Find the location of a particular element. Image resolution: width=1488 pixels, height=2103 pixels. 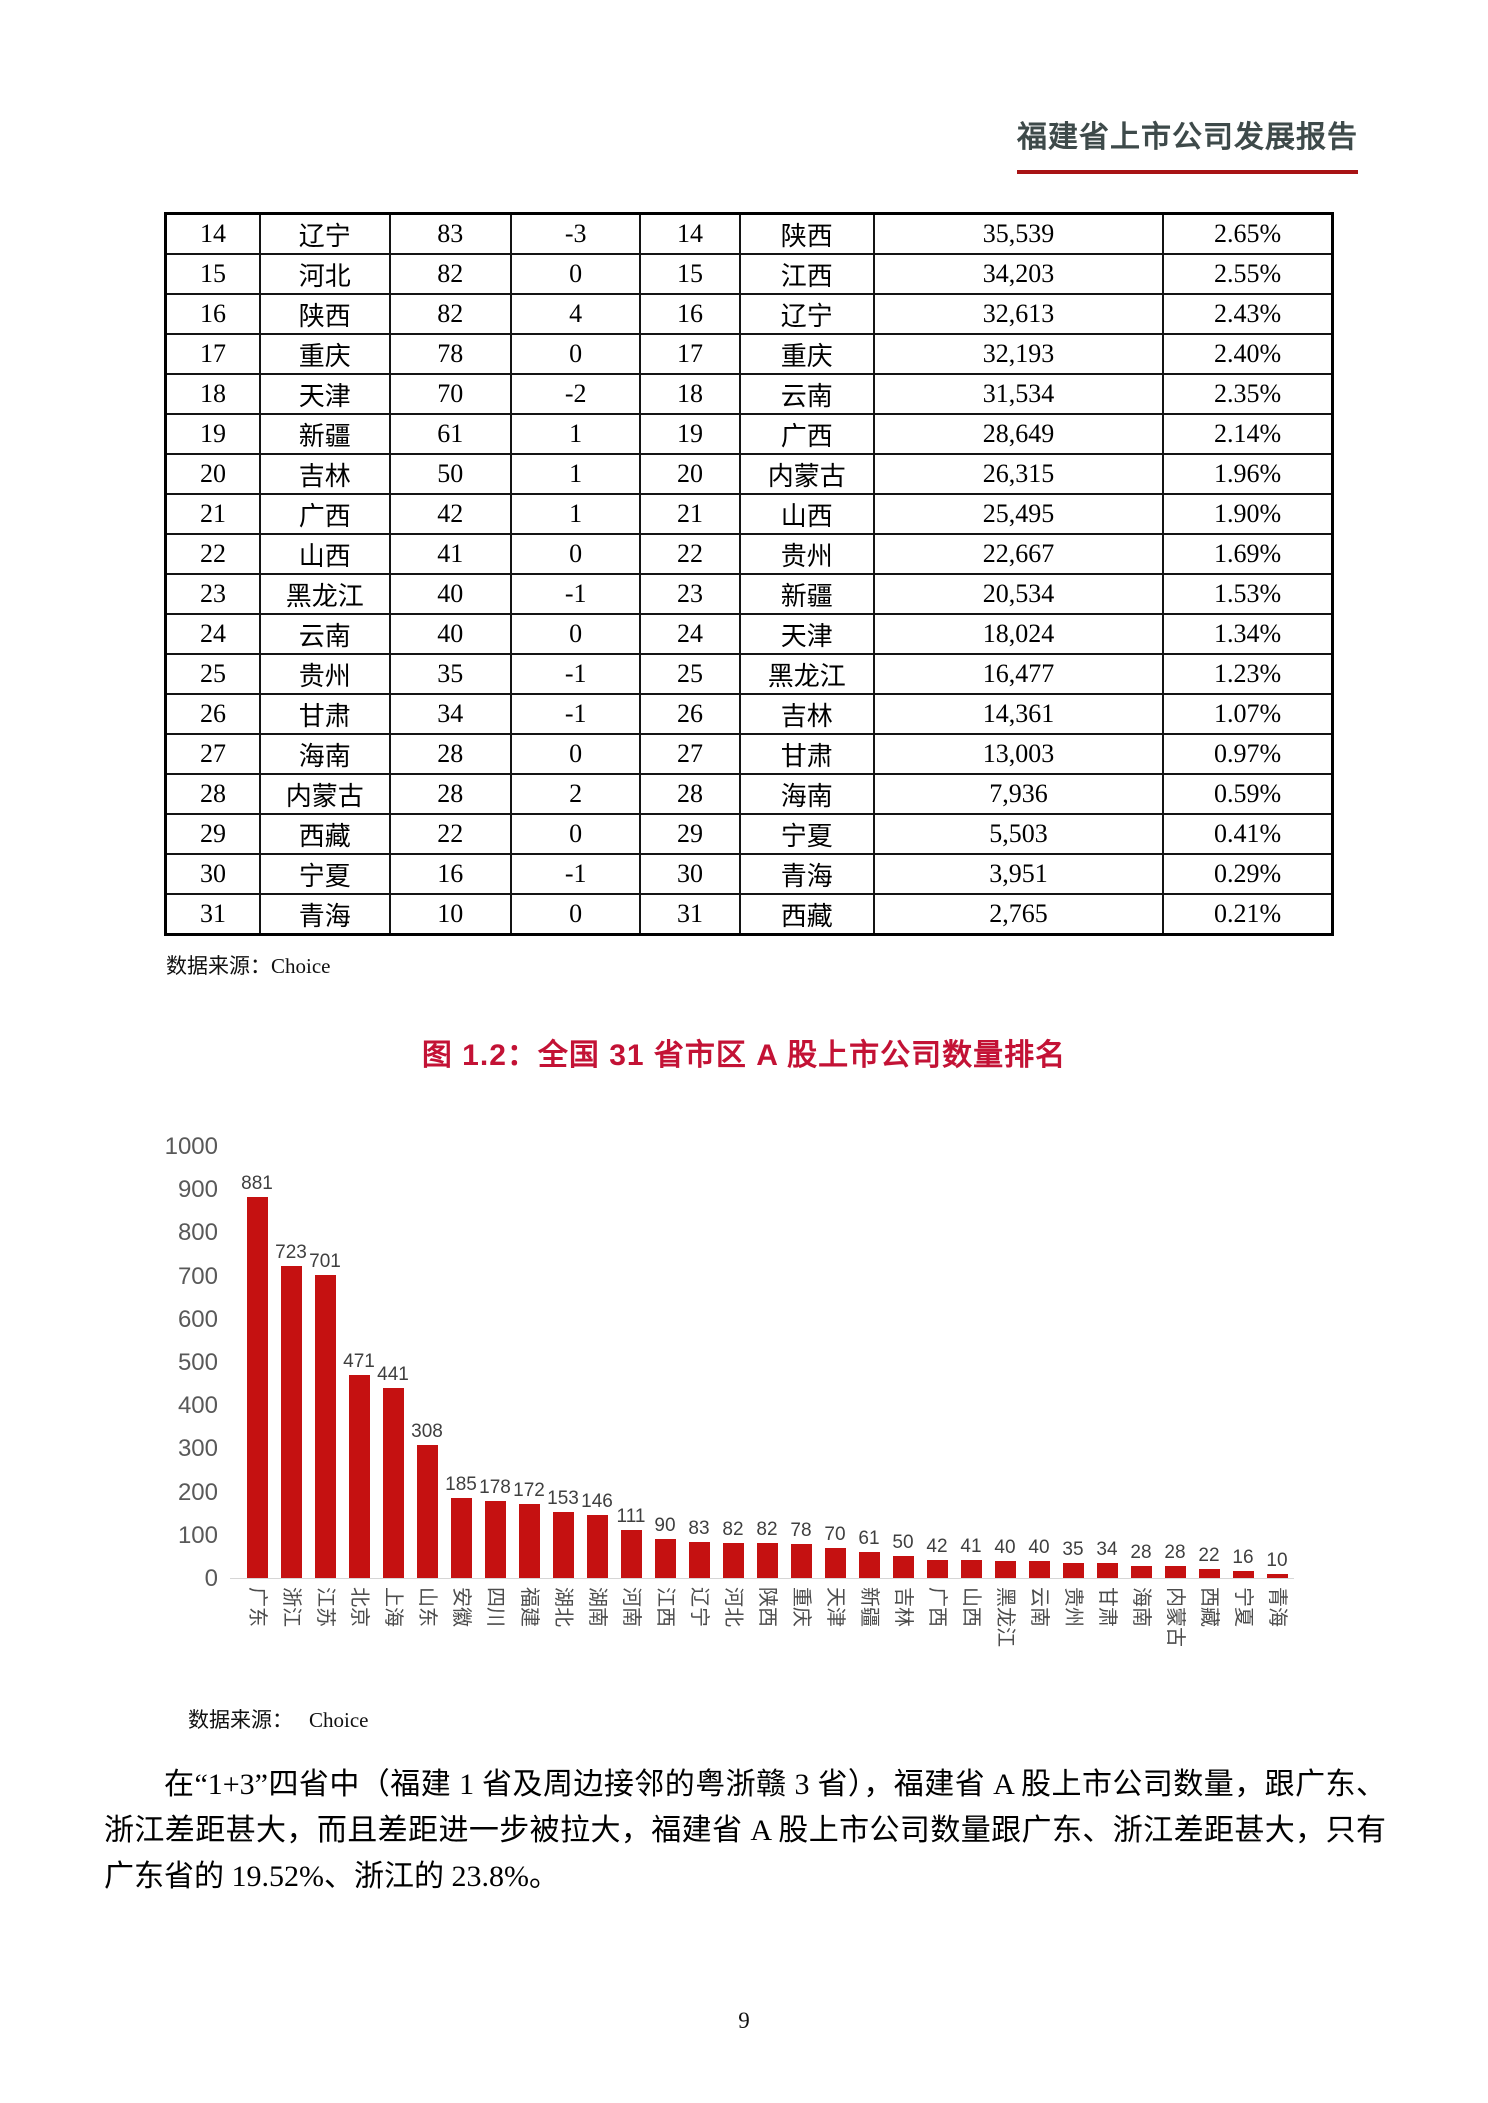

table-cell: 1 is located at coordinates (575, 514).